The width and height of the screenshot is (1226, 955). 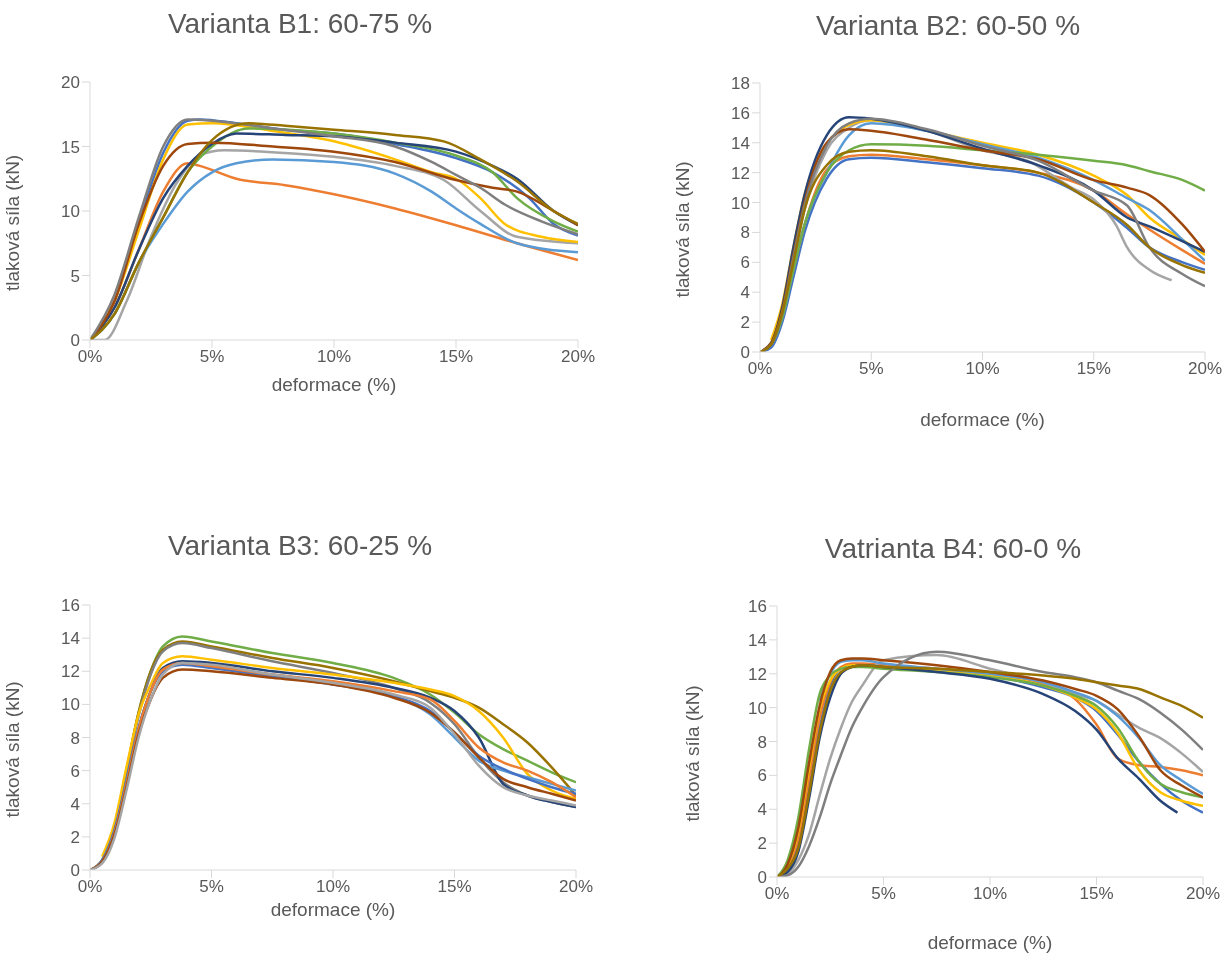 I want to click on y-tick-label: 20, so click(x=70, y=83).